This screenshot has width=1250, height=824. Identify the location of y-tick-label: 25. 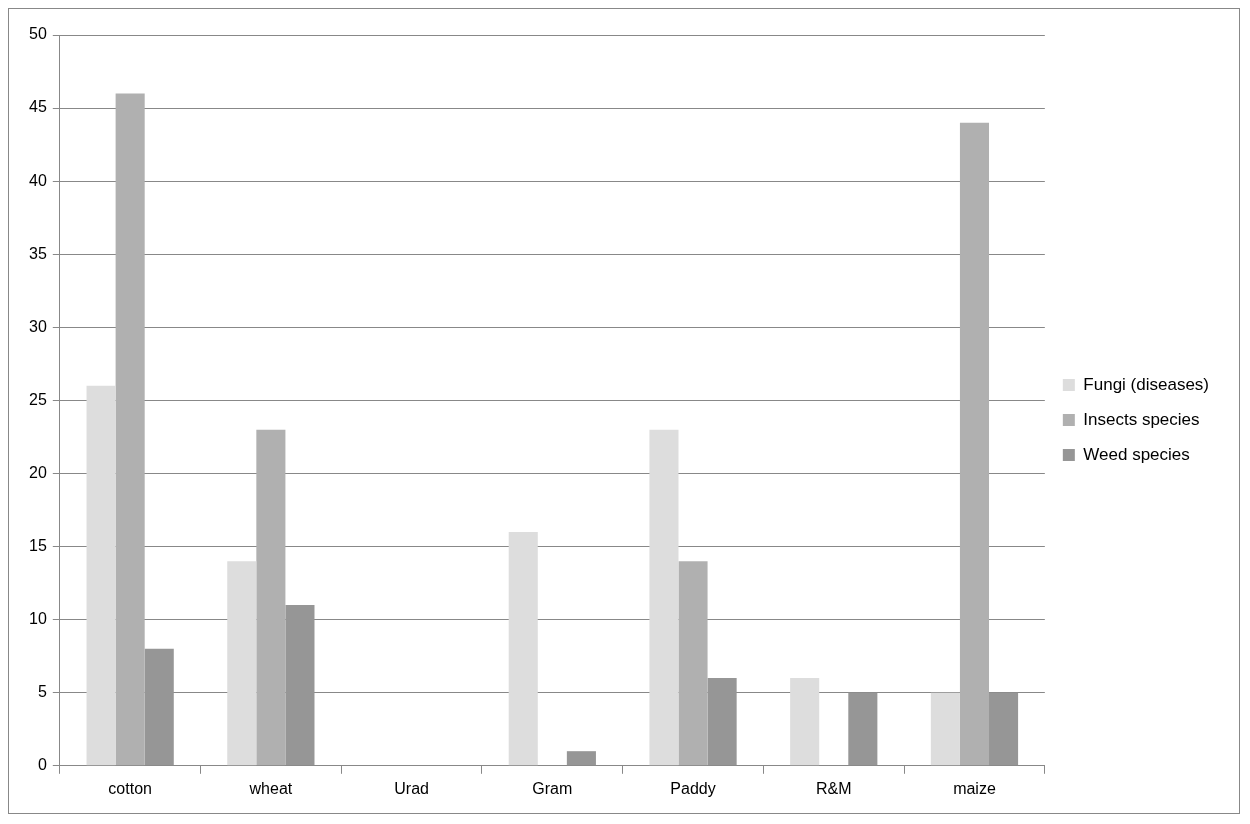
(38, 399).